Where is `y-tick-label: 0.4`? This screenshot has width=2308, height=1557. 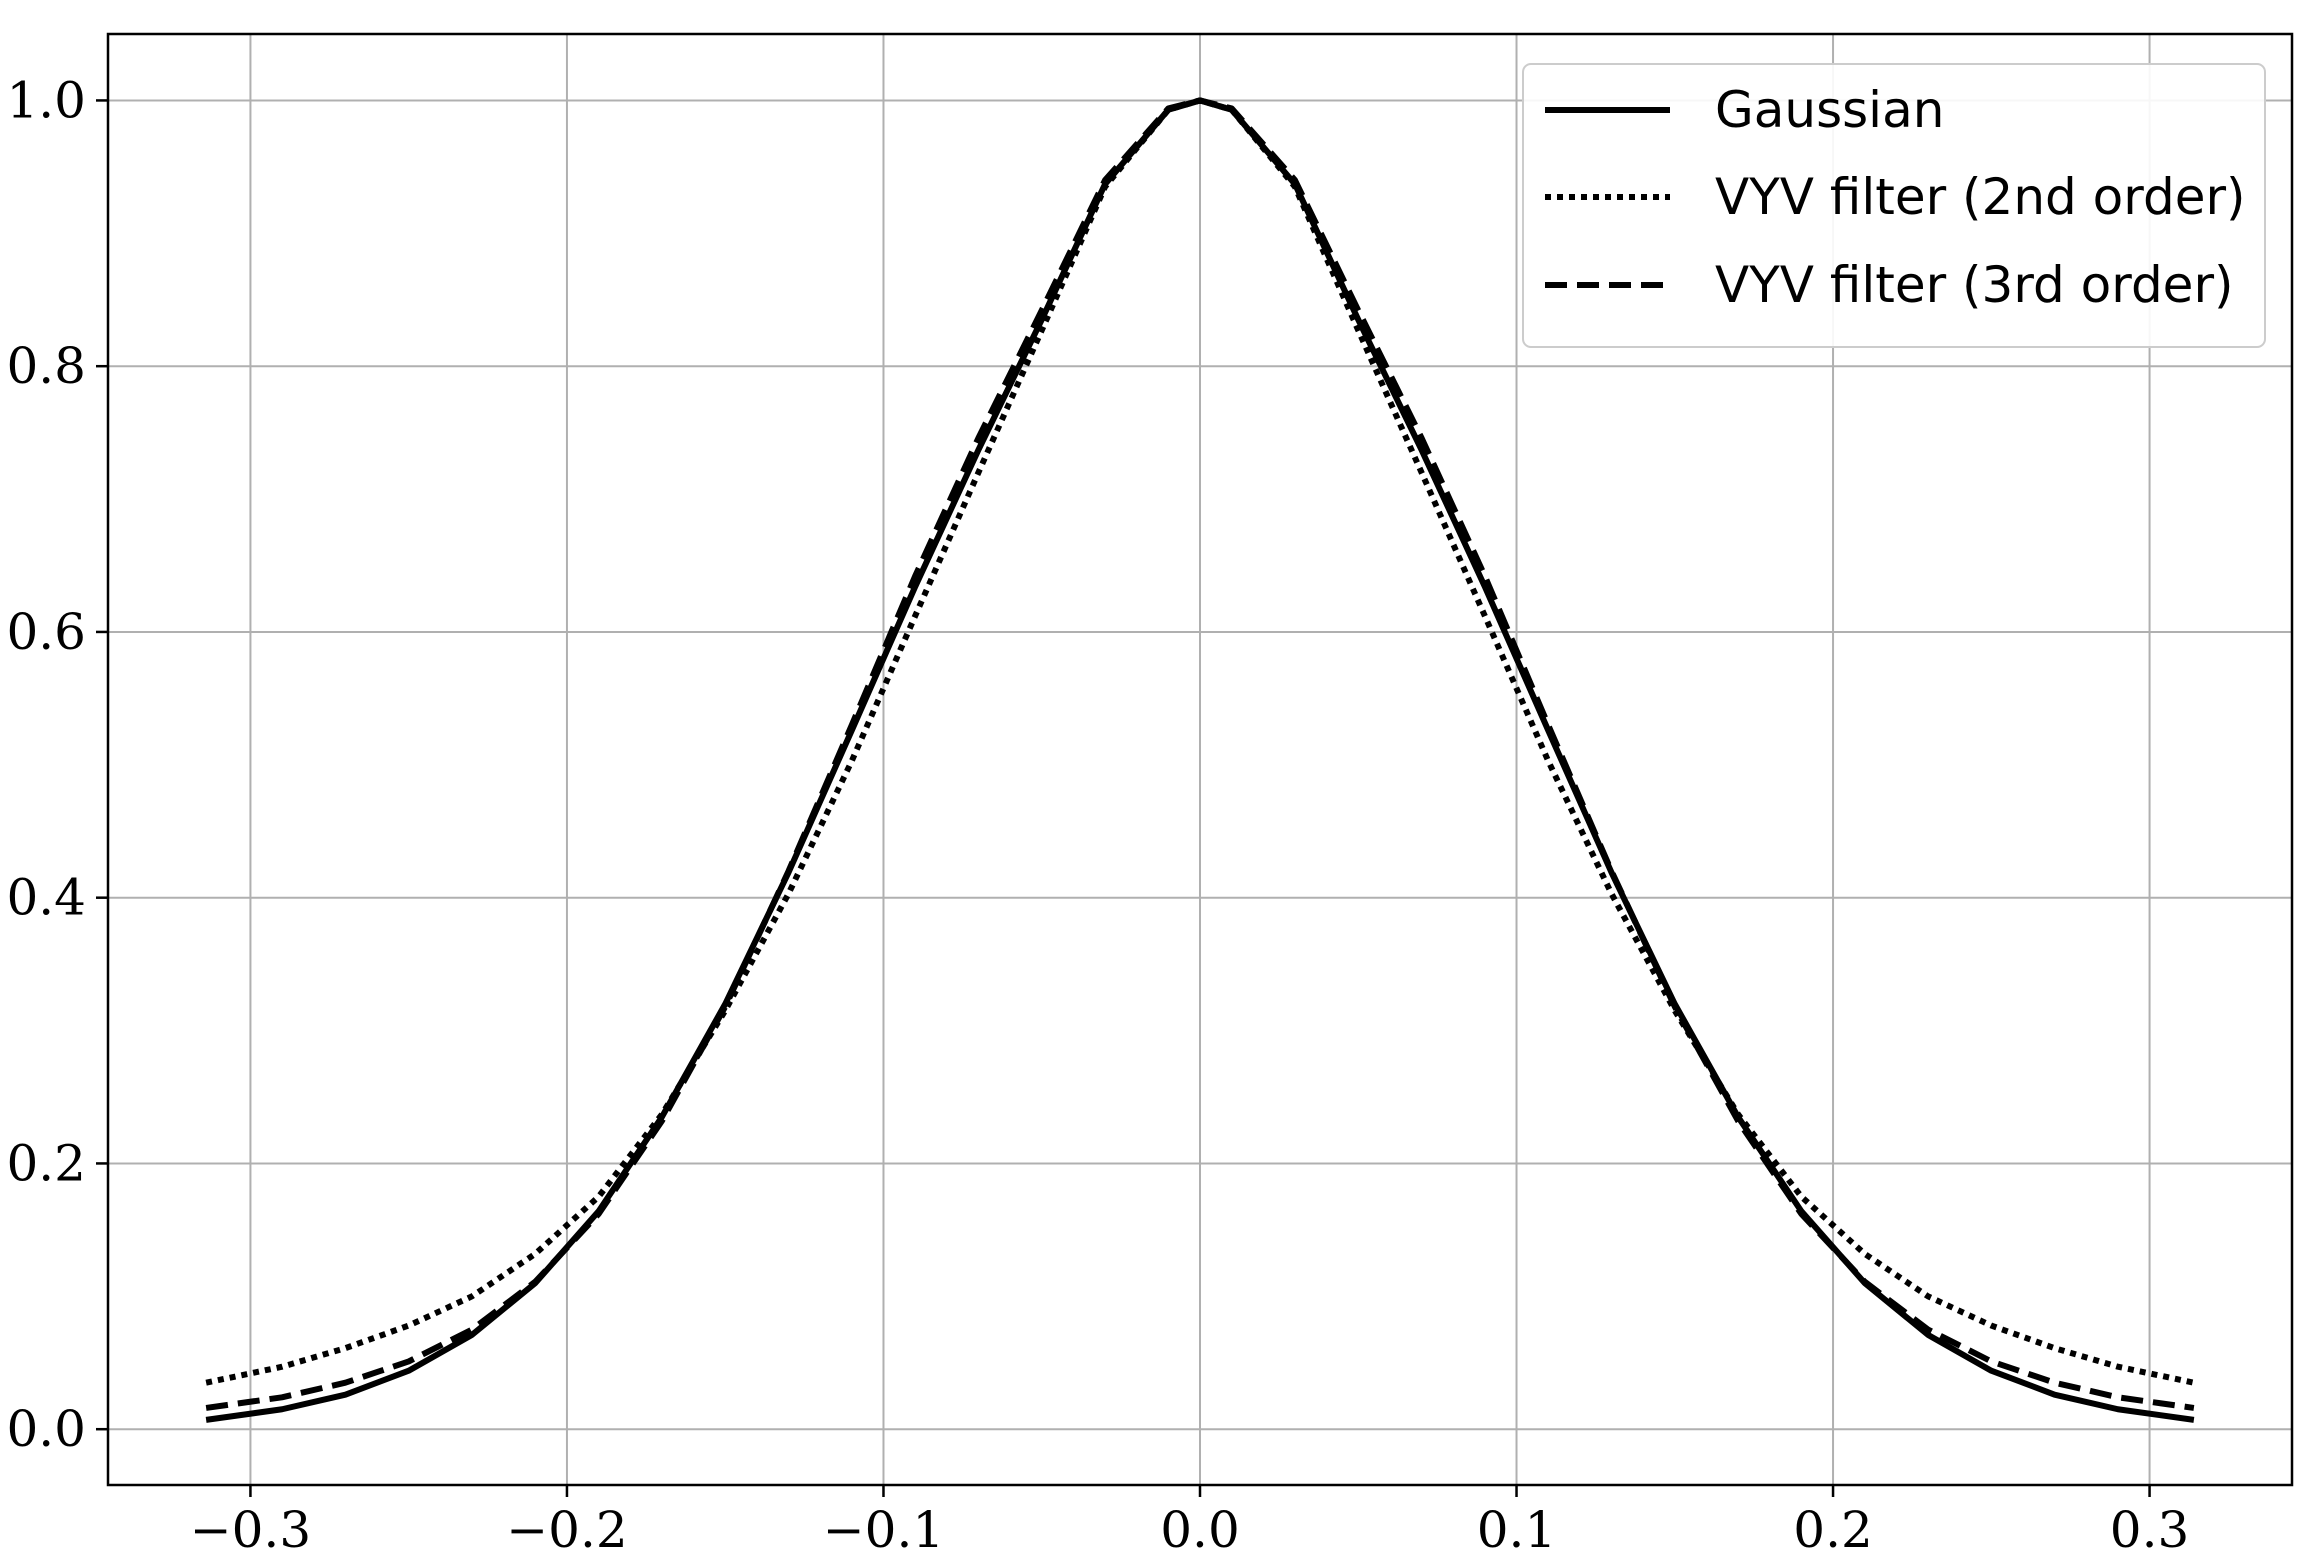 y-tick-label: 0.4 is located at coordinates (46, 898).